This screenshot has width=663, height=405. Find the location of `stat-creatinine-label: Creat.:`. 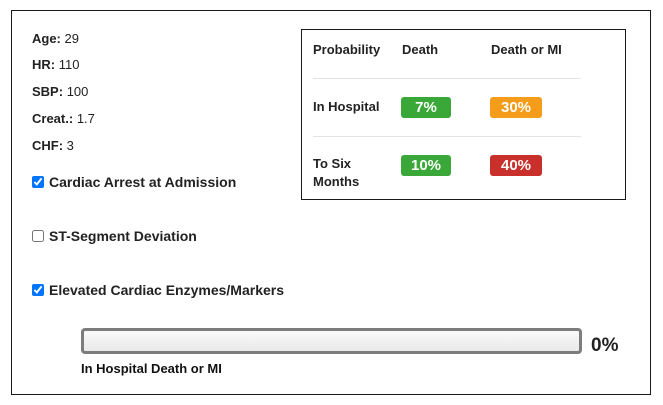

stat-creatinine-label: Creat.: is located at coordinates (53, 118).